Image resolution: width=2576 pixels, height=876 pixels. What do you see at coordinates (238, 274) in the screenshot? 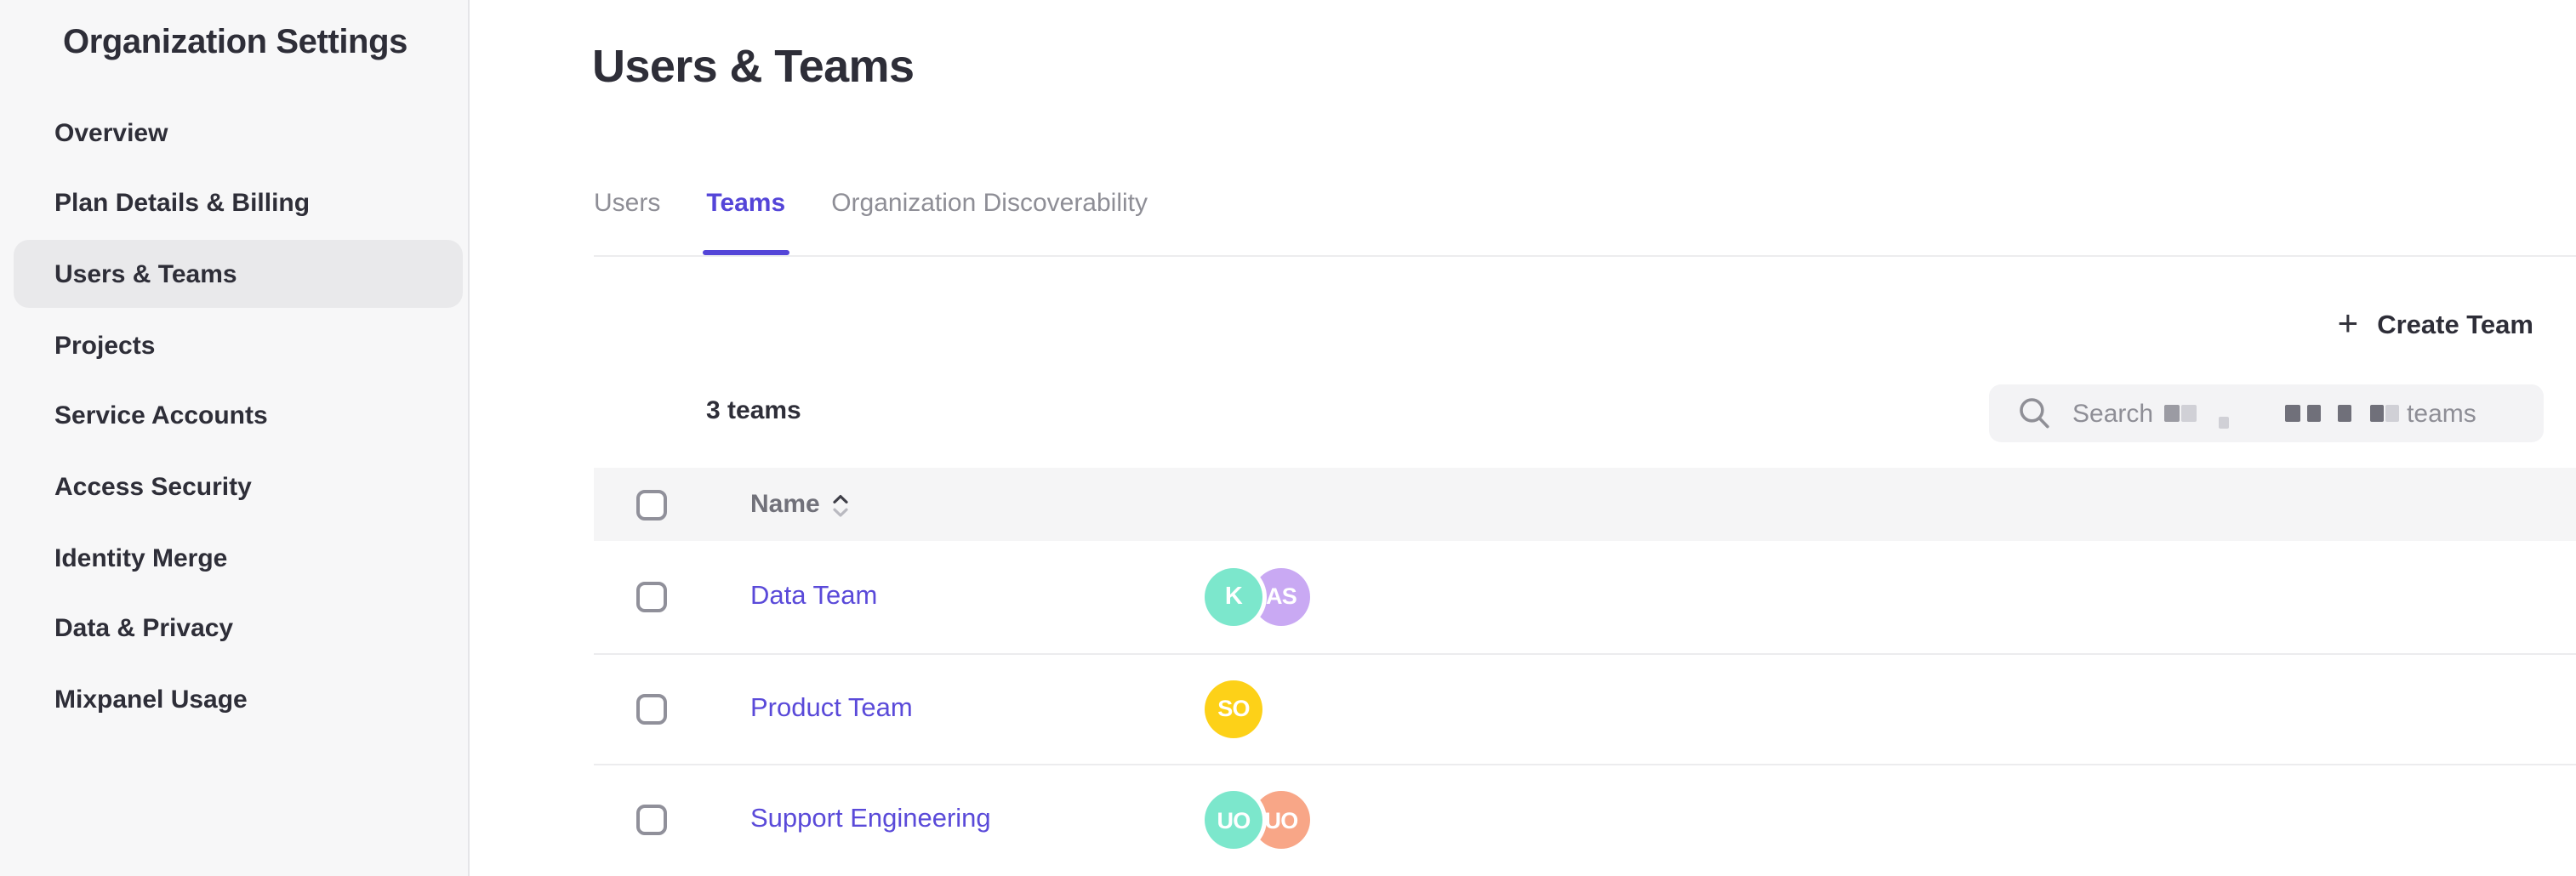
I see `sidebar-item-users-teams: Users & Teams` at bounding box center [238, 274].